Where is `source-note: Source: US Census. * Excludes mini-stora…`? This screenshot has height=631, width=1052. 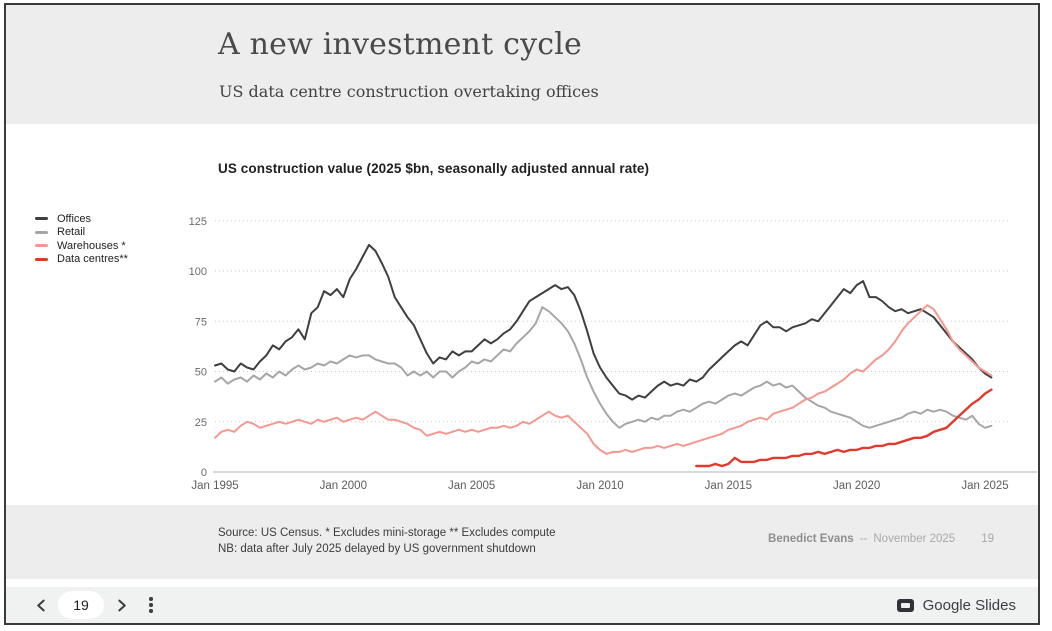 source-note: Source: US Census. * Excludes mini-stora… is located at coordinates (387, 541).